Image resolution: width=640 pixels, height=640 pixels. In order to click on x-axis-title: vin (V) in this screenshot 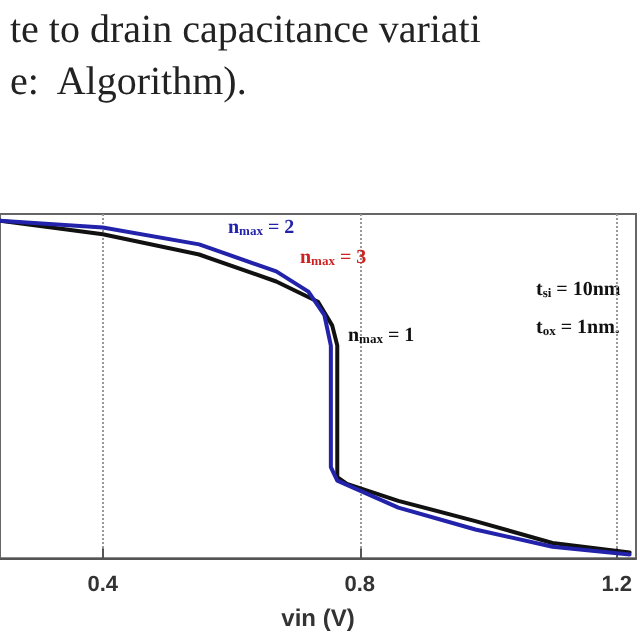, I will do `click(318, 618)`.